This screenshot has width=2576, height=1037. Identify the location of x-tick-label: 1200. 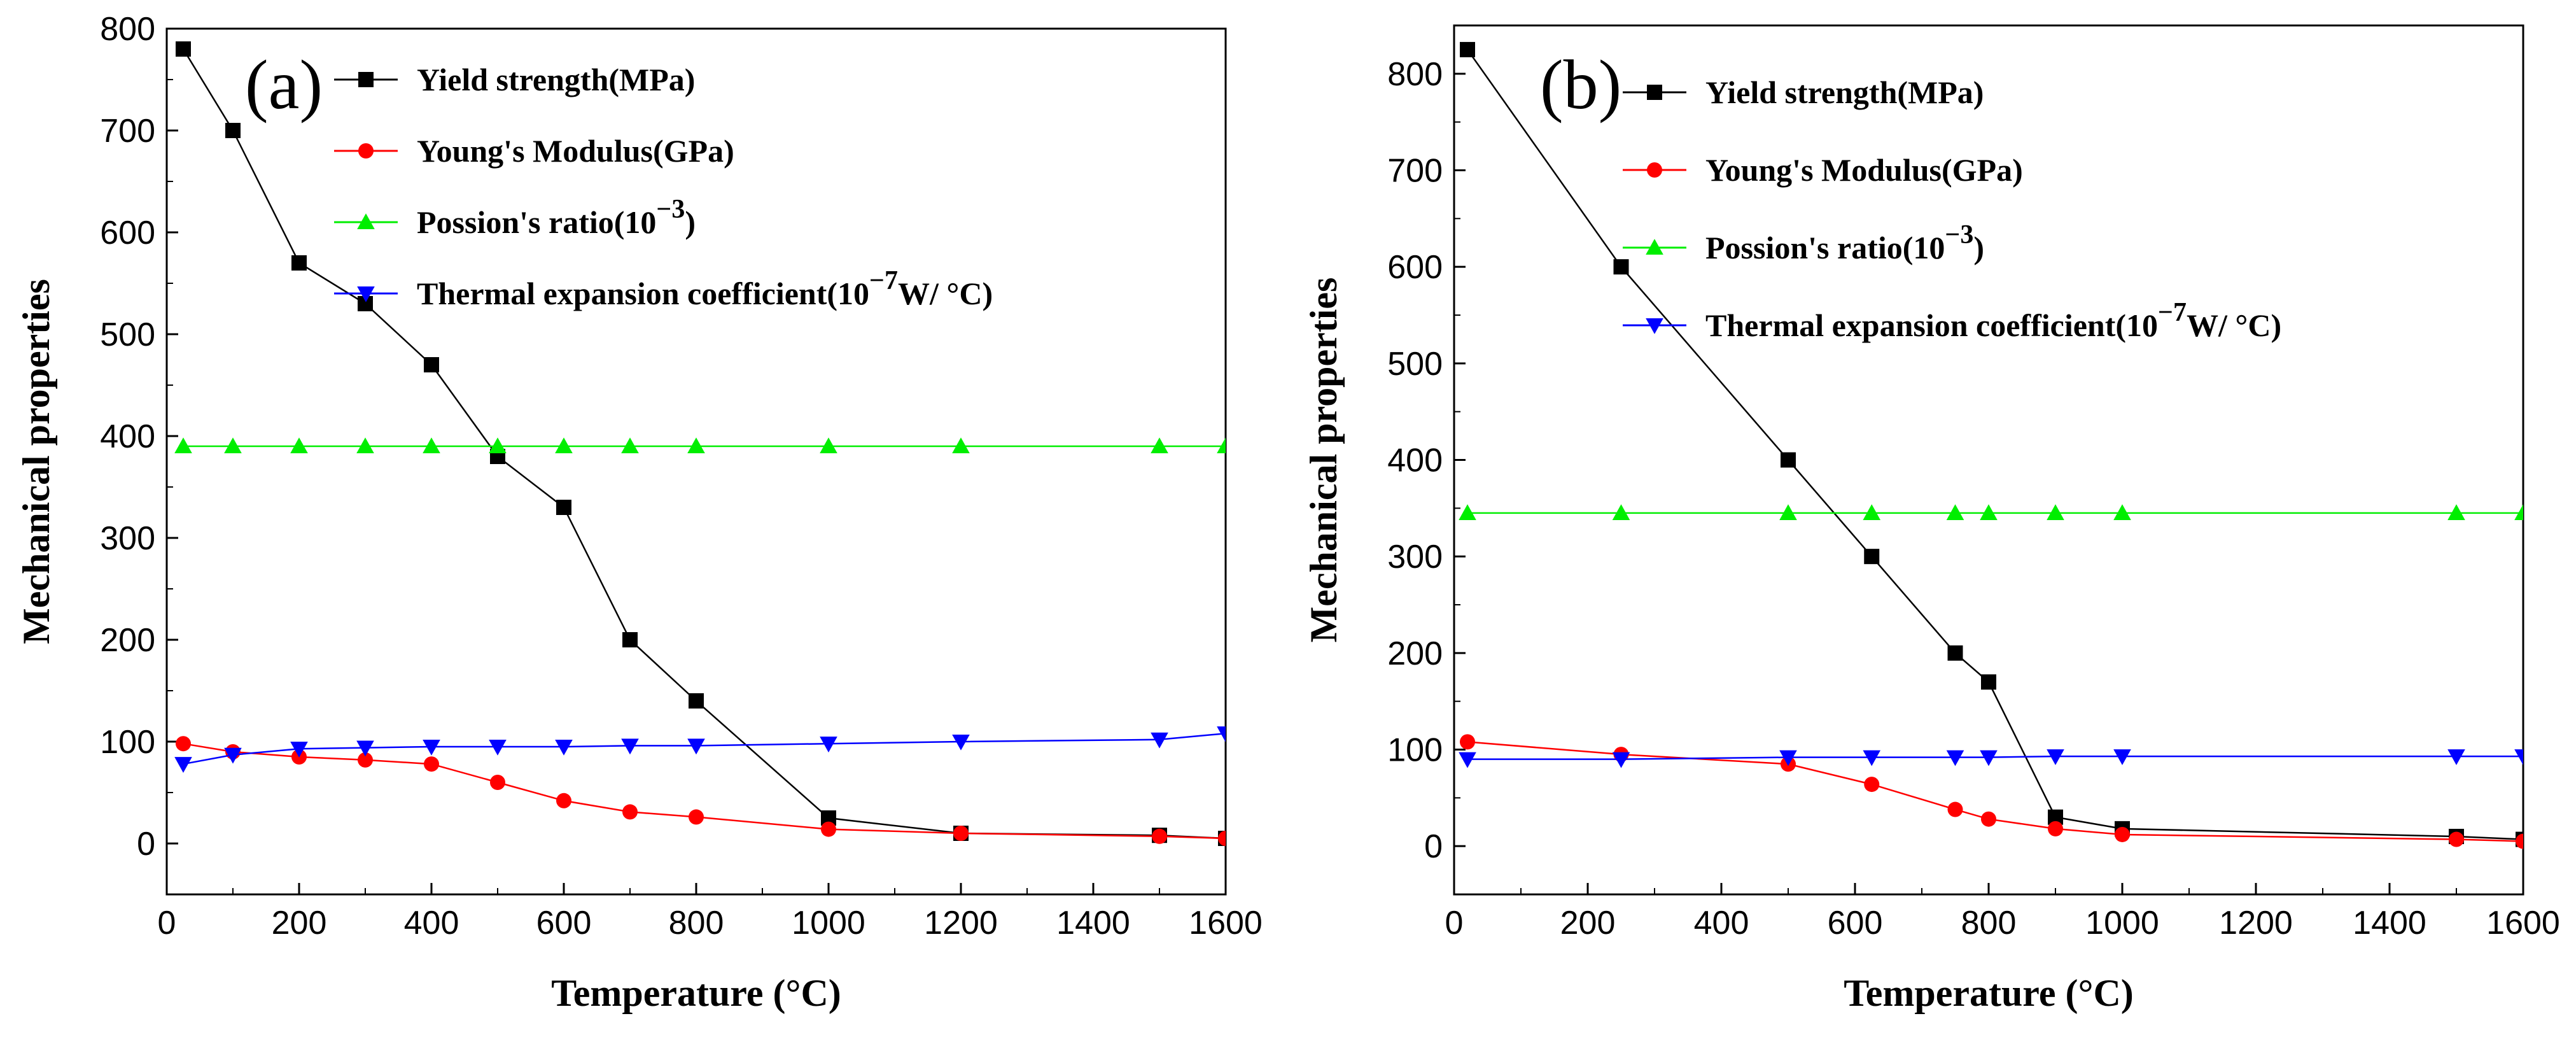
(961, 924).